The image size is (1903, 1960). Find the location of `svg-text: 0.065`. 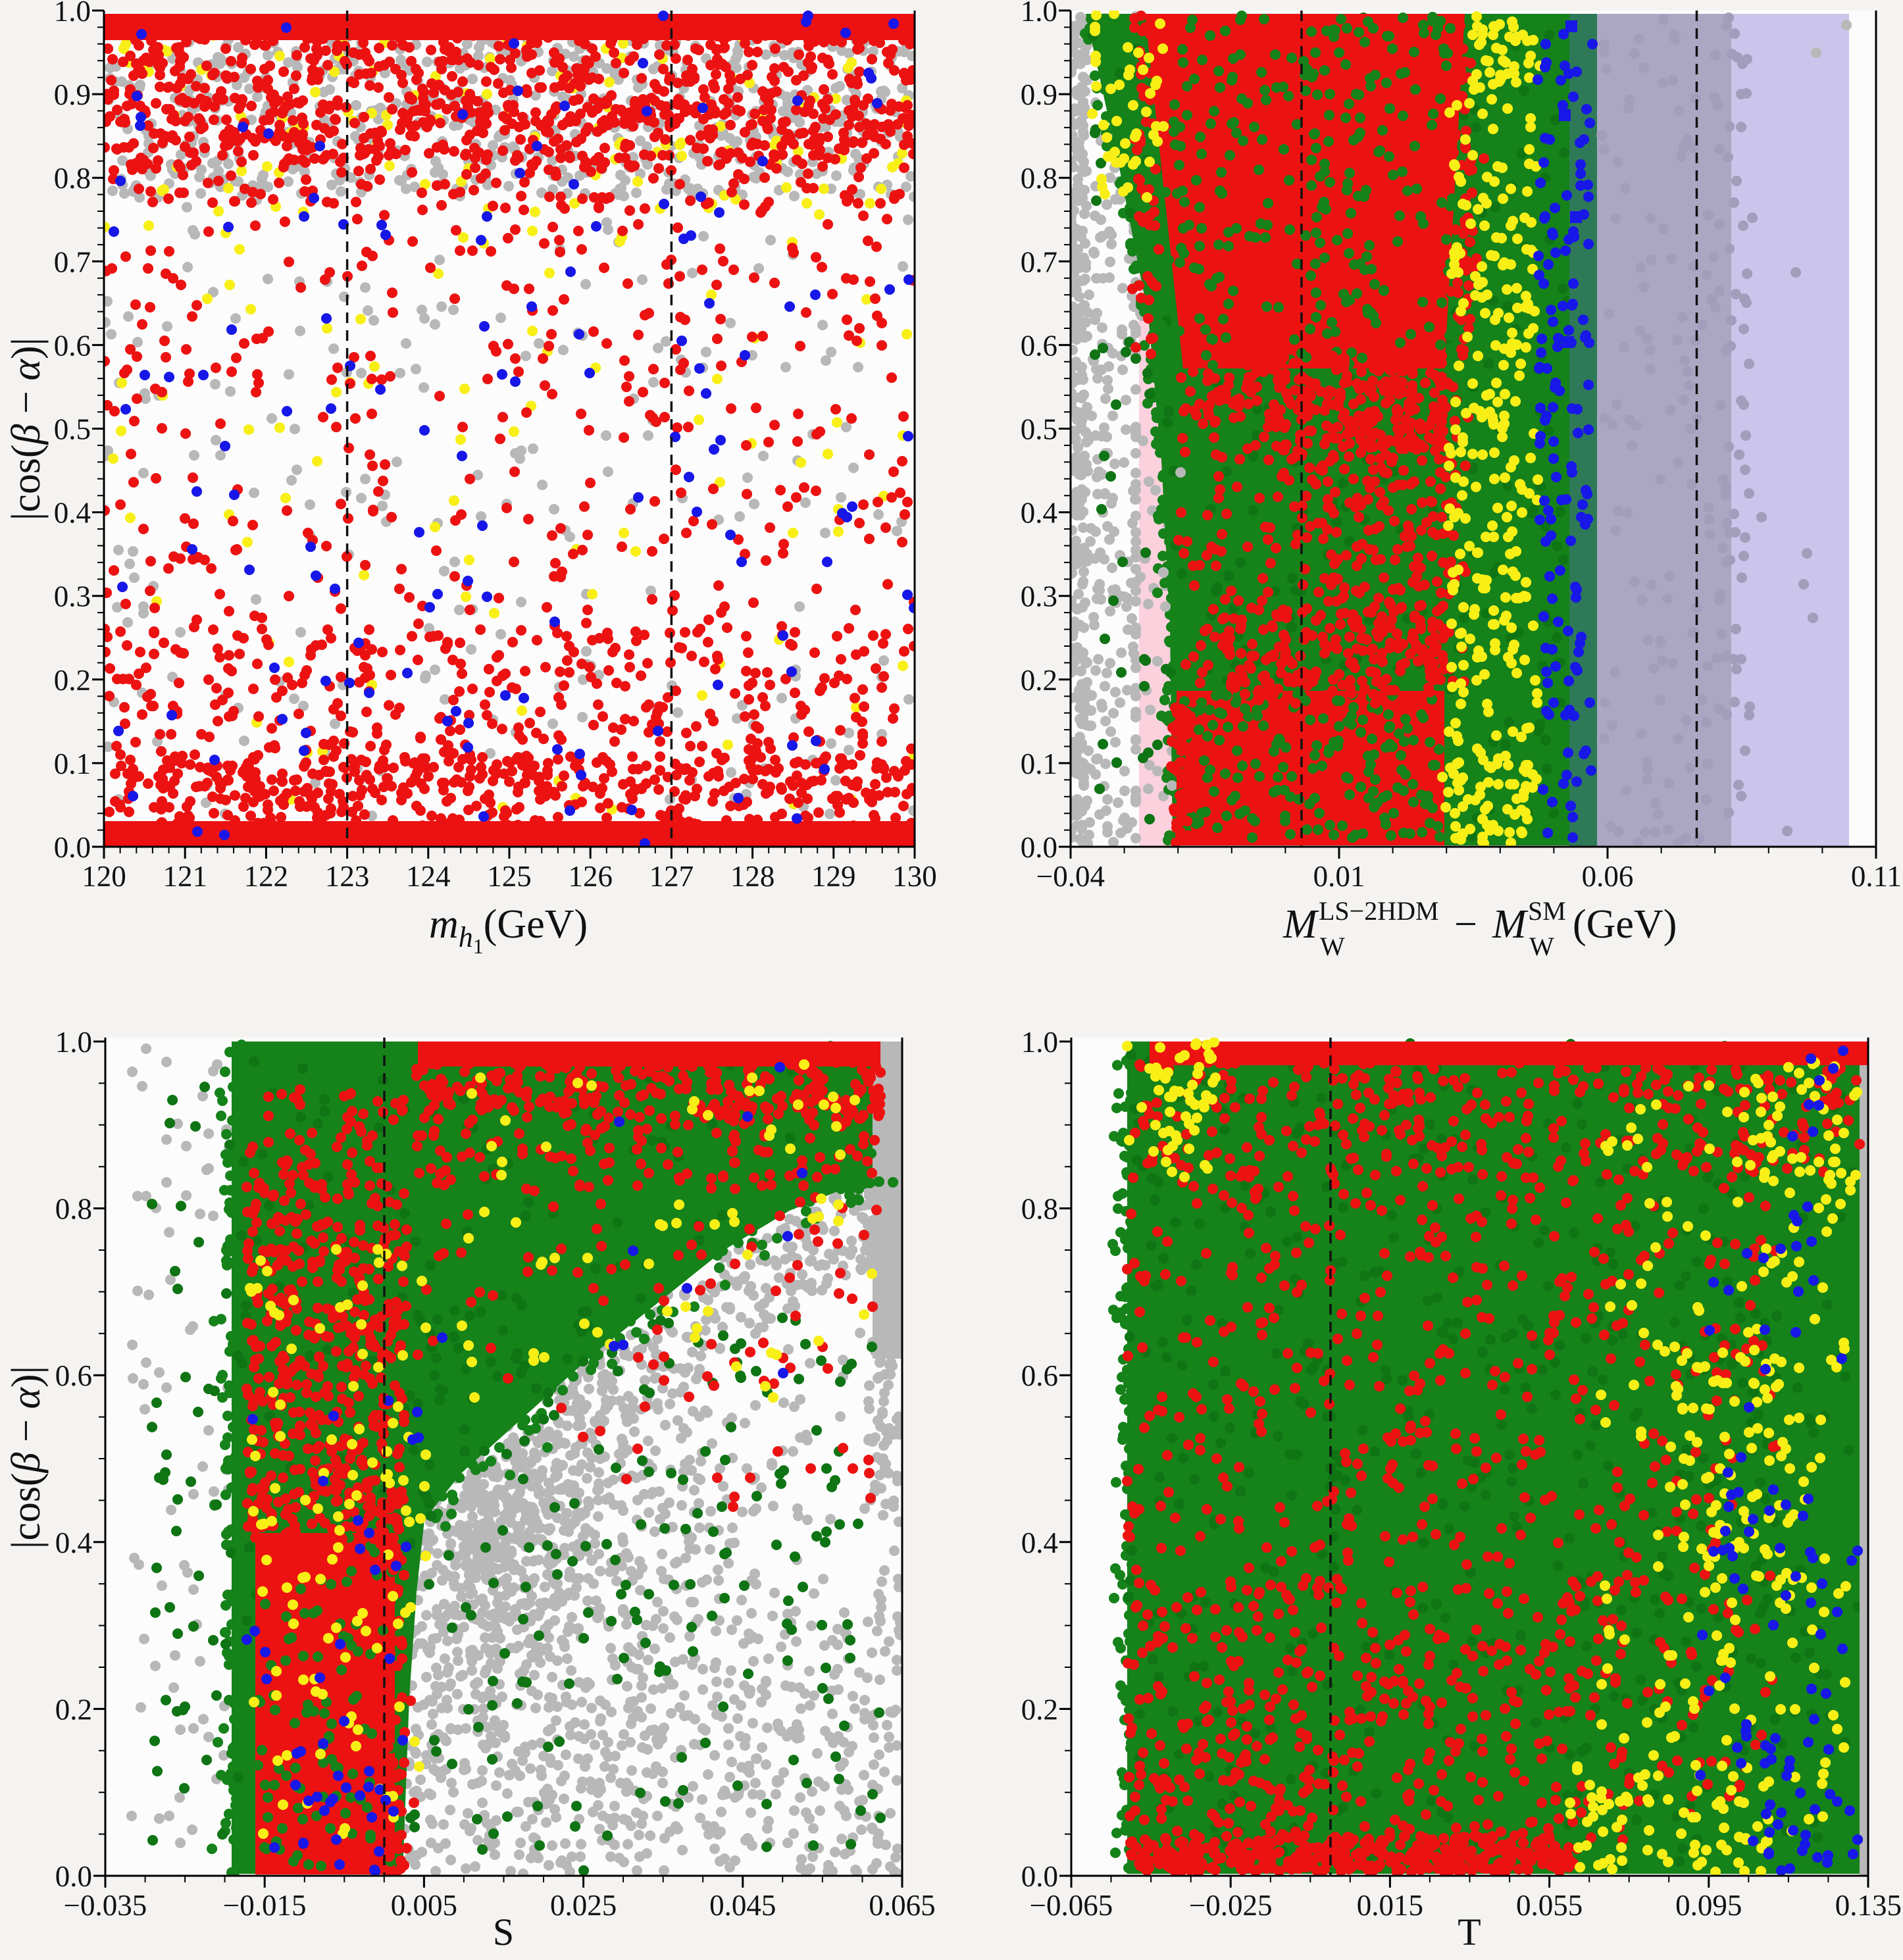

svg-text: 0.065 is located at coordinates (902, 1906).